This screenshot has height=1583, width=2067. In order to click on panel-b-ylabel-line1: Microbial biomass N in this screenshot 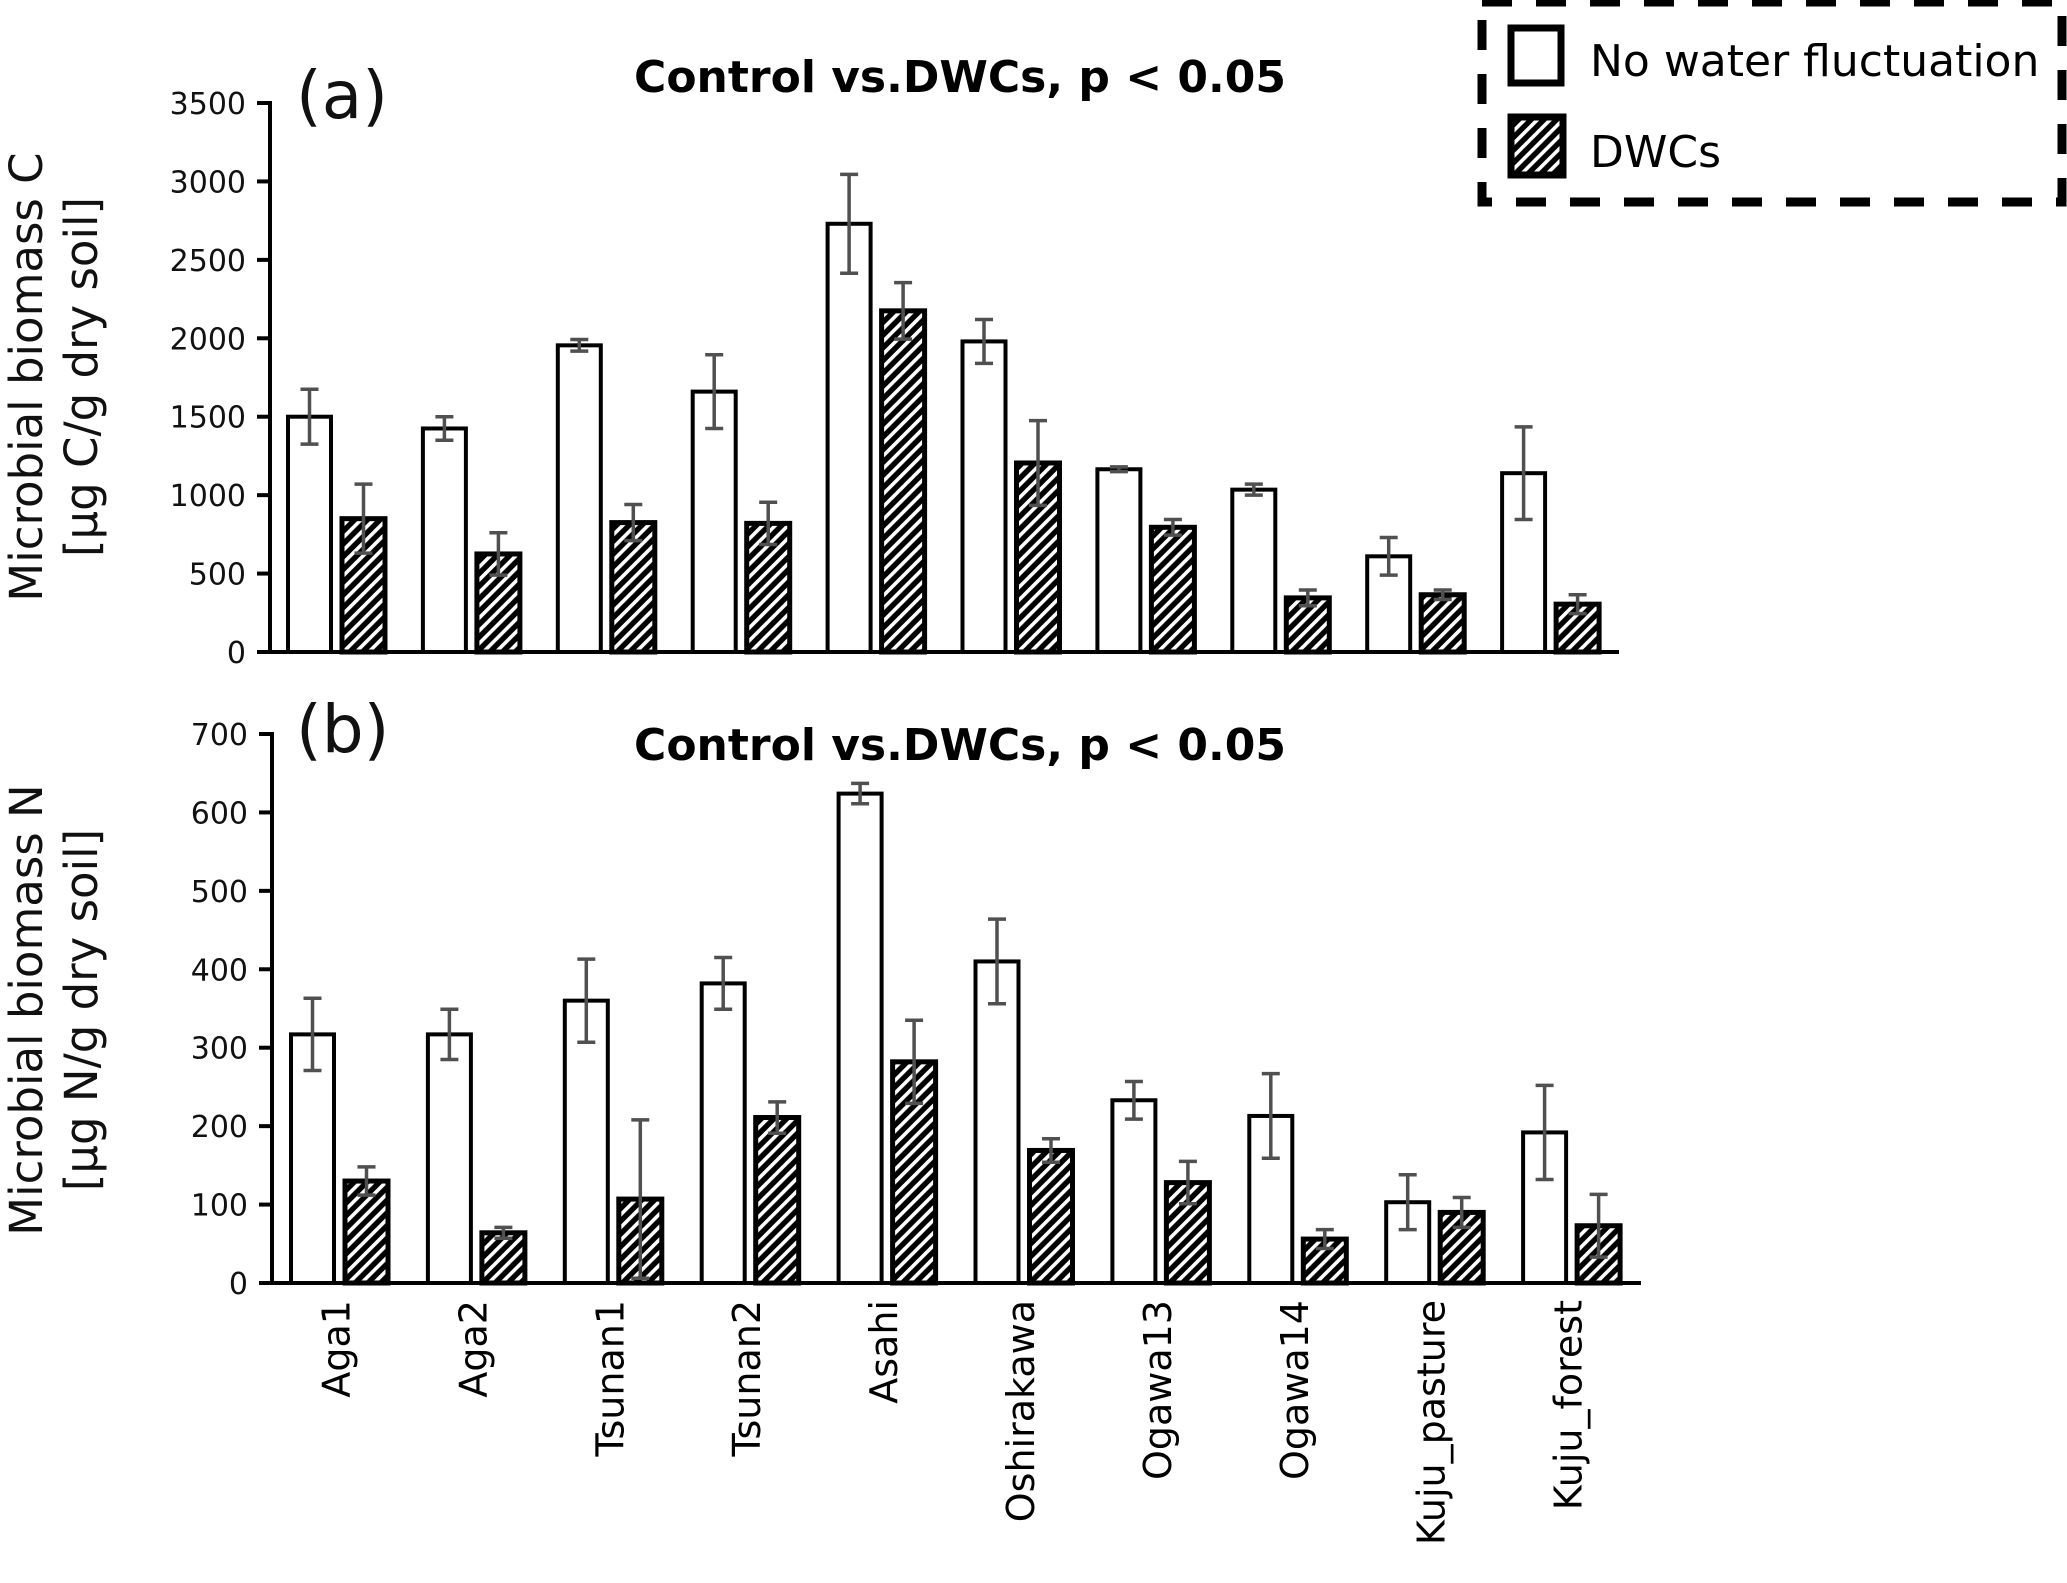, I will do `click(26, 1009)`.